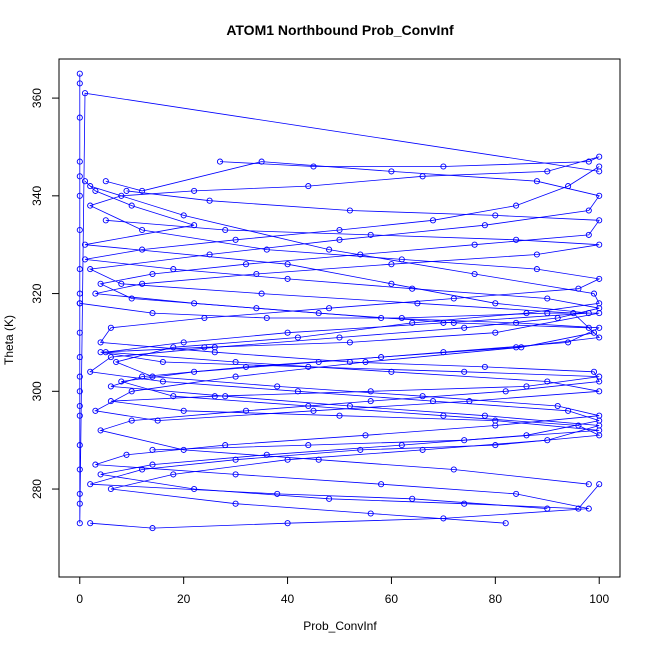  I want to click on y-tick-label: 360, so click(37, 98).